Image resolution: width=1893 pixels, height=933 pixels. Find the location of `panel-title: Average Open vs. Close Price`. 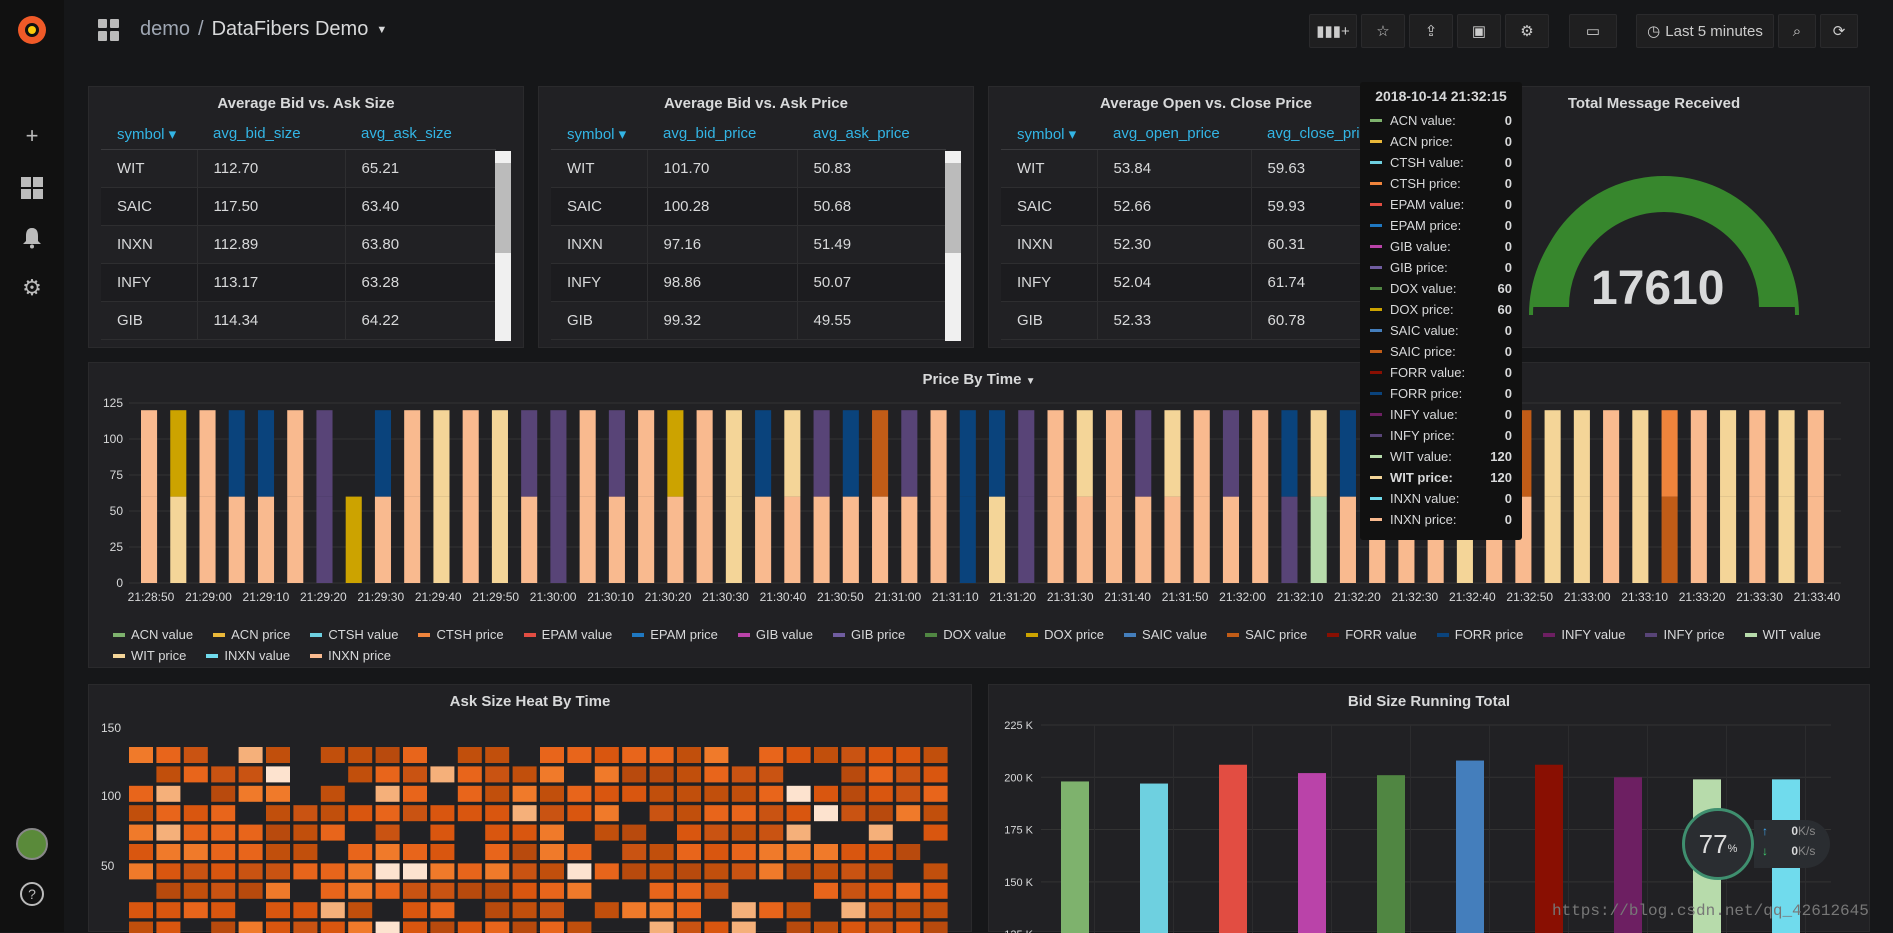

panel-title: Average Open vs. Close Price is located at coordinates (1206, 103).